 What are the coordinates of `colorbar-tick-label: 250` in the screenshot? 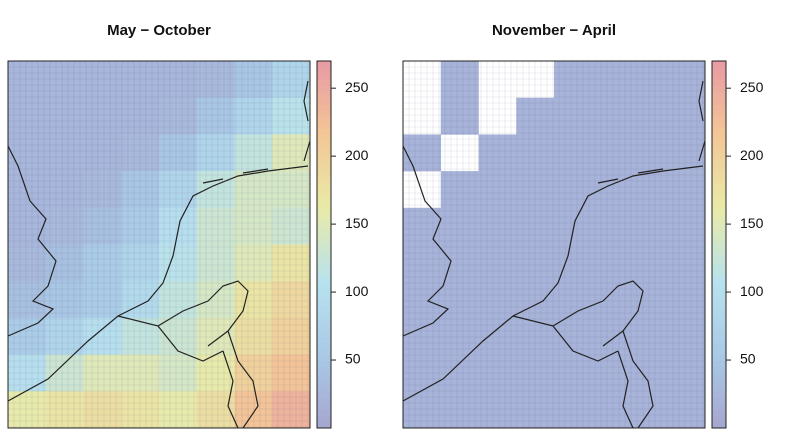 It's located at (357, 87).